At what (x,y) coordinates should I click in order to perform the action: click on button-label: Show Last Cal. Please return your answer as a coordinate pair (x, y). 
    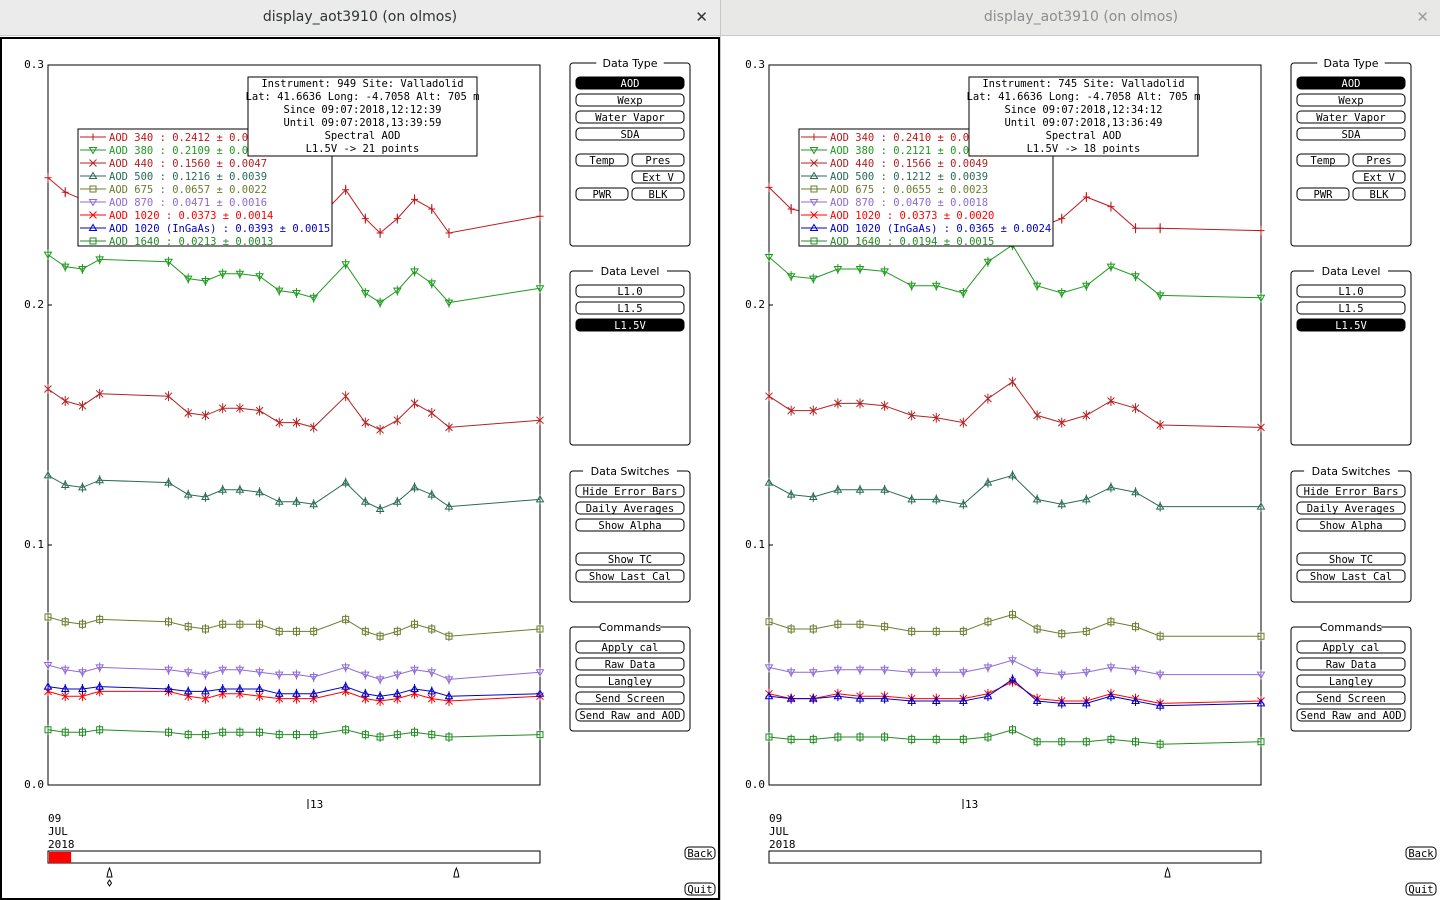
    Looking at the image, I should click on (630, 577).